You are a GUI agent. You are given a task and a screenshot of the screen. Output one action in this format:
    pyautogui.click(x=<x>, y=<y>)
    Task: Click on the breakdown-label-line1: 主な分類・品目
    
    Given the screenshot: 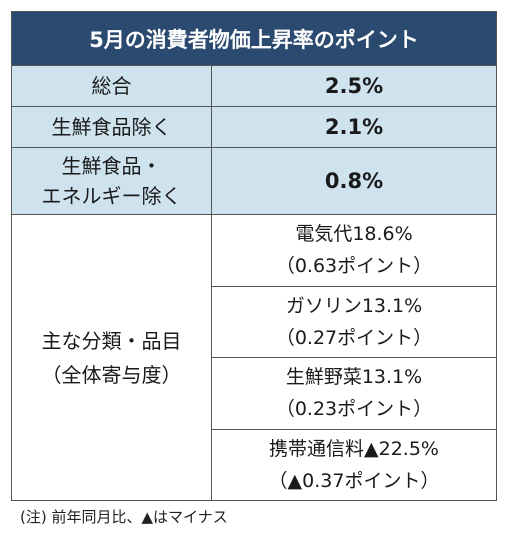 What is the action you would take?
    pyautogui.click(x=111, y=340)
    